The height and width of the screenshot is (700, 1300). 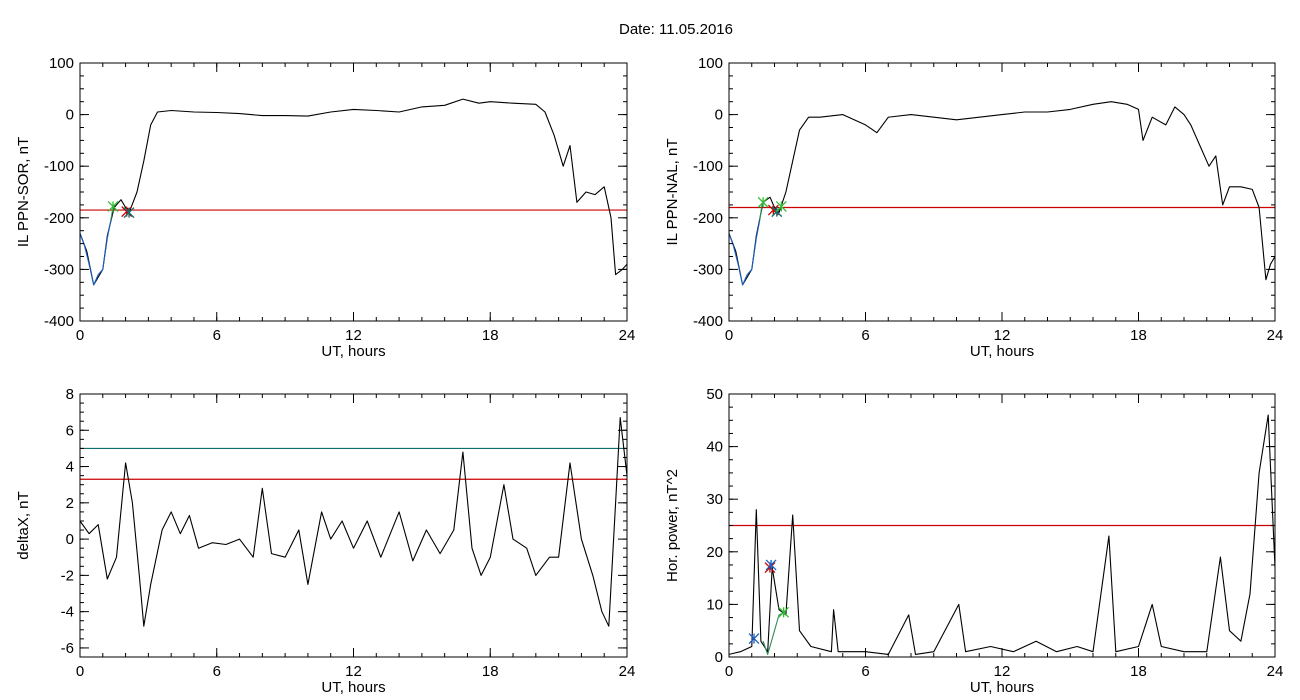 What do you see at coordinates (714, 552) in the screenshot?
I see `y-tick-label: 20` at bounding box center [714, 552].